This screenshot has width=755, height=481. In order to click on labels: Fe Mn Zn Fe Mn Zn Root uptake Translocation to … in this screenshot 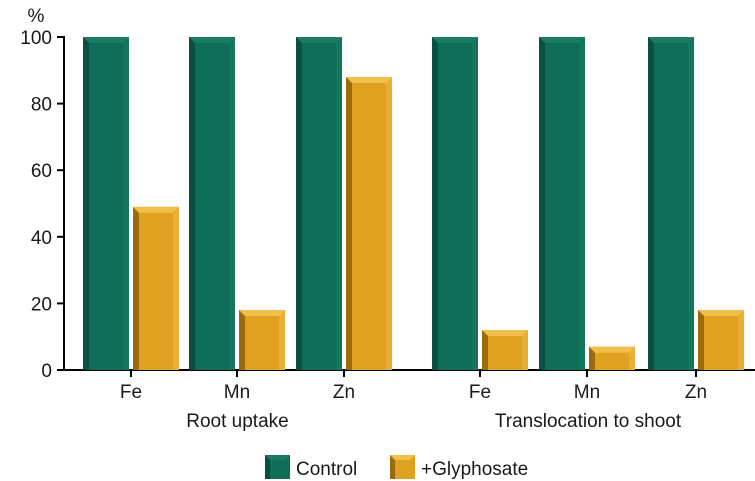, I will do `click(413, 407)`.